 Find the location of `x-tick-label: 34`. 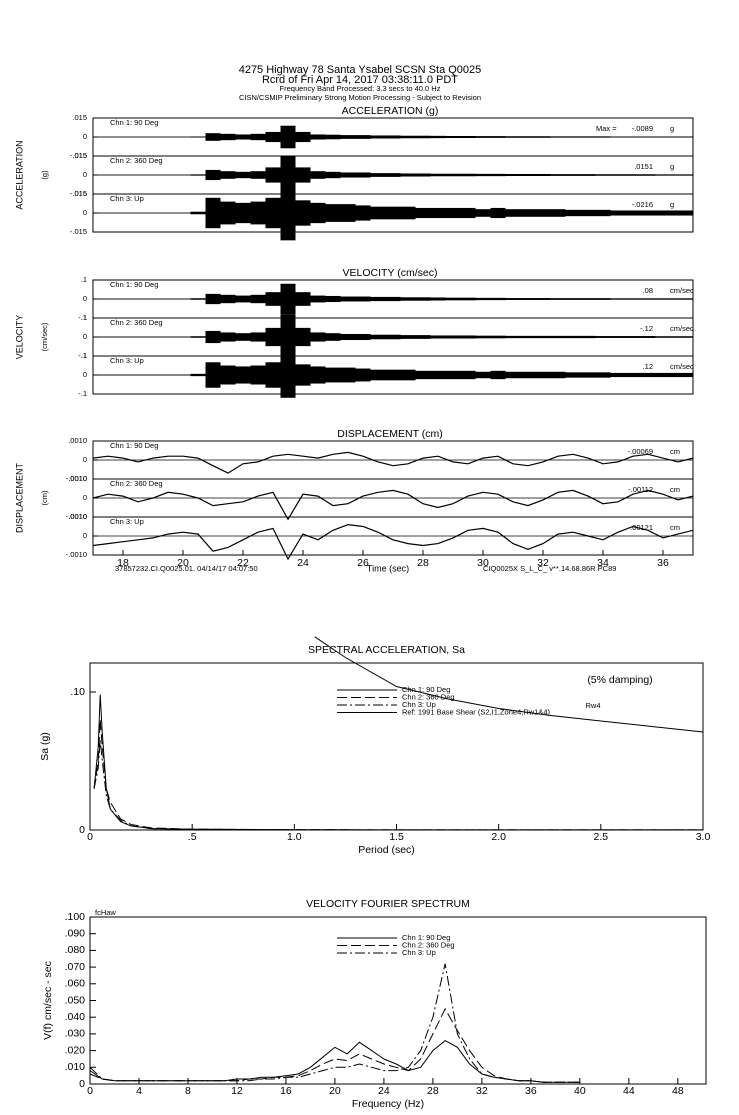

x-tick-label: 34 is located at coordinates (603, 563).